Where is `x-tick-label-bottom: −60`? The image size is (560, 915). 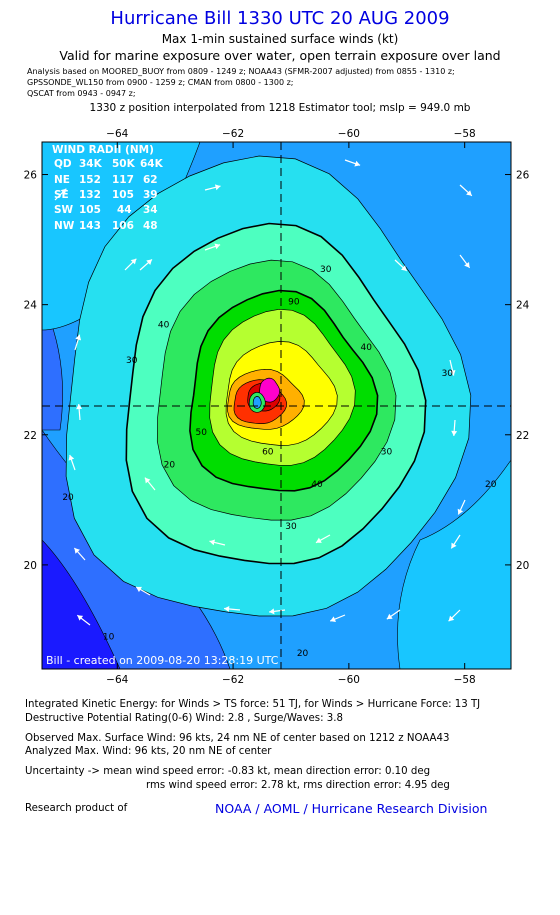 x-tick-label-bottom: −60 is located at coordinates (349, 680).